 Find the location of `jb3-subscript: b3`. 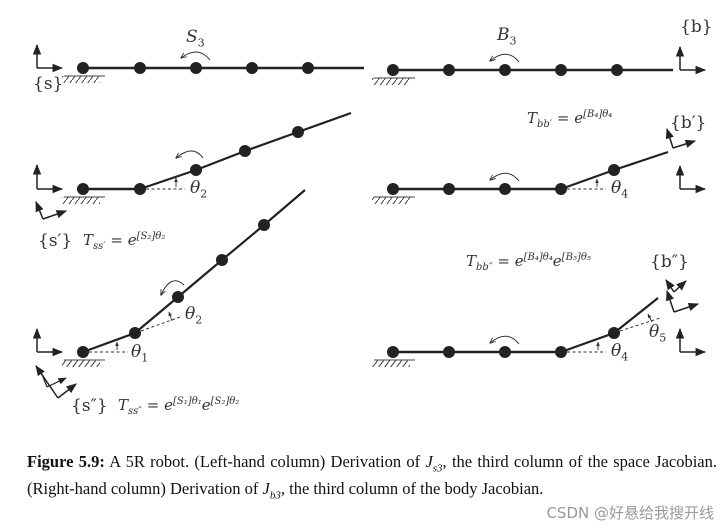

jb3-subscript: b3 is located at coordinates (275, 495).